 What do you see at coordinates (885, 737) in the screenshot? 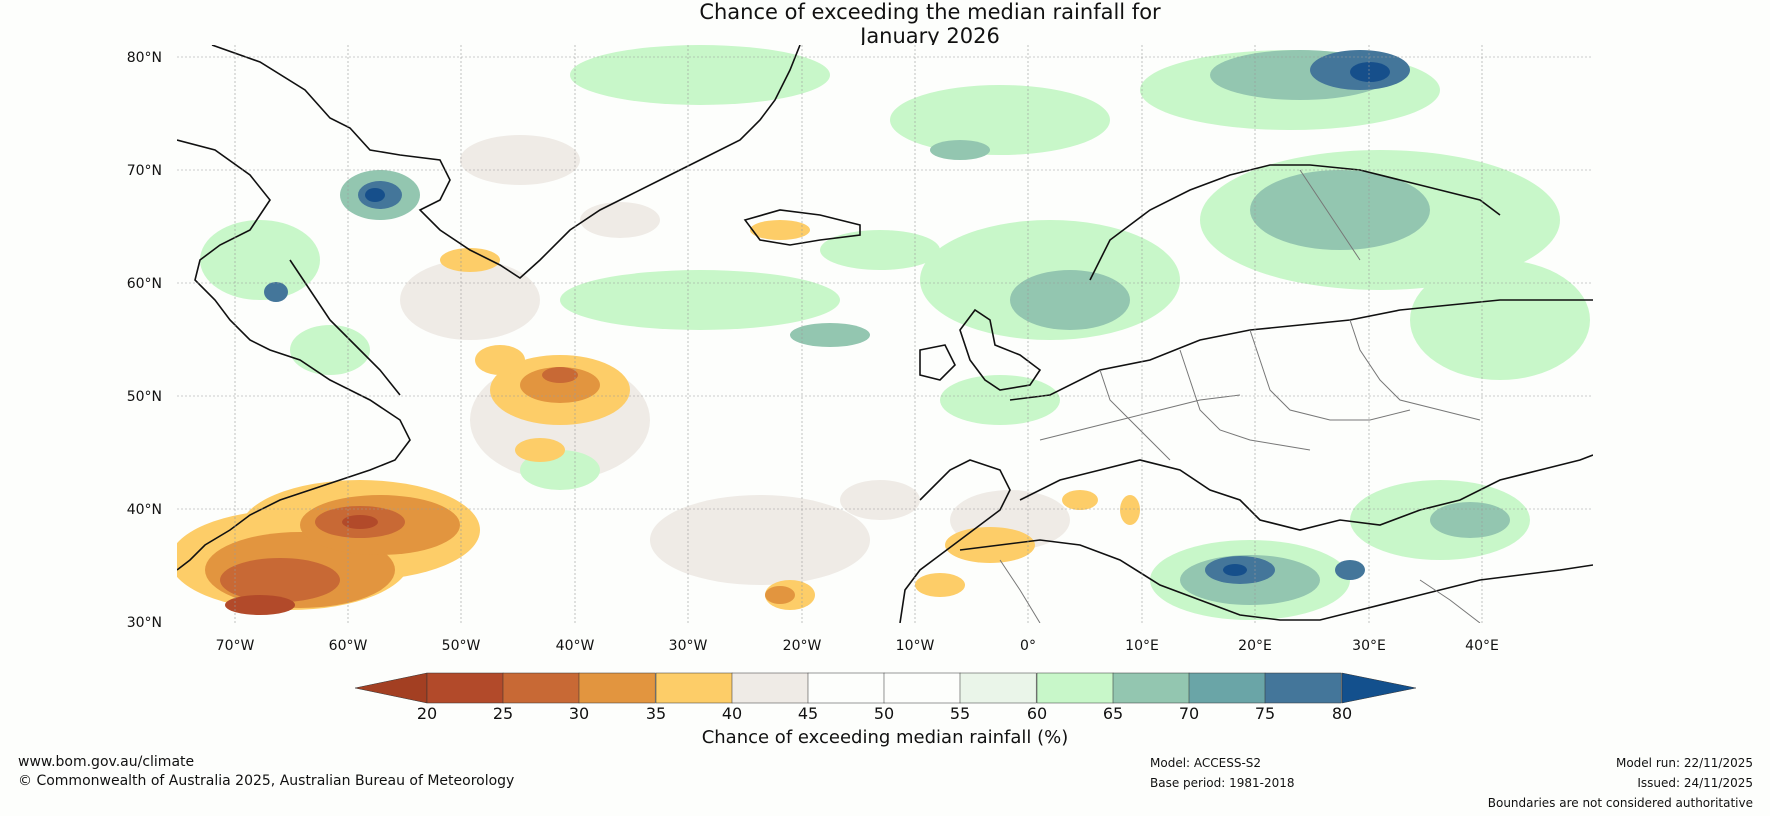
I see `colorbar-label: Chance of exceeding median rainfall (%)` at bounding box center [885, 737].